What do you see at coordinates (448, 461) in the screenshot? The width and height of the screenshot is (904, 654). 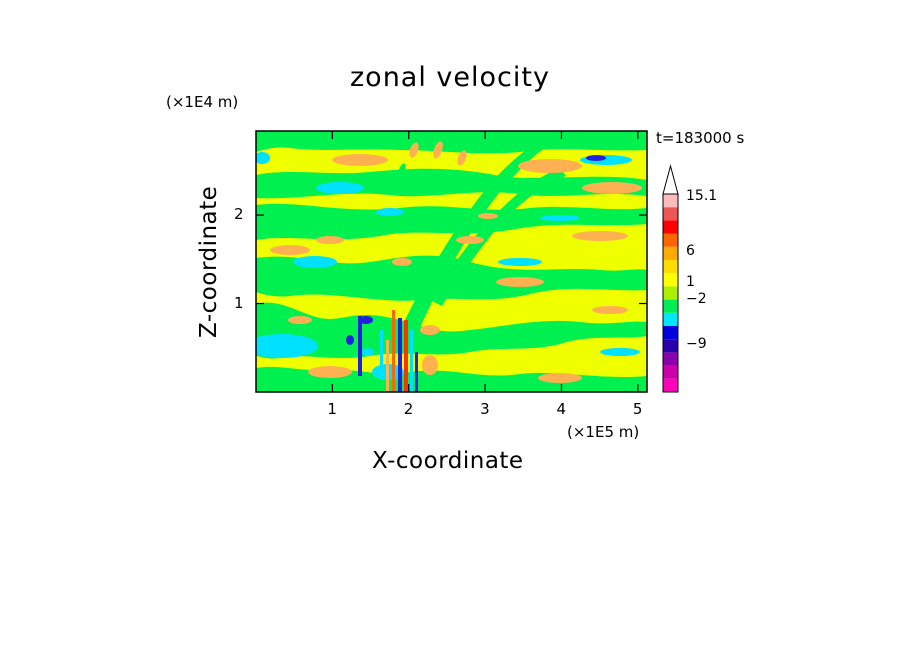 I see `x-axis-label: X-coordinate` at bounding box center [448, 461].